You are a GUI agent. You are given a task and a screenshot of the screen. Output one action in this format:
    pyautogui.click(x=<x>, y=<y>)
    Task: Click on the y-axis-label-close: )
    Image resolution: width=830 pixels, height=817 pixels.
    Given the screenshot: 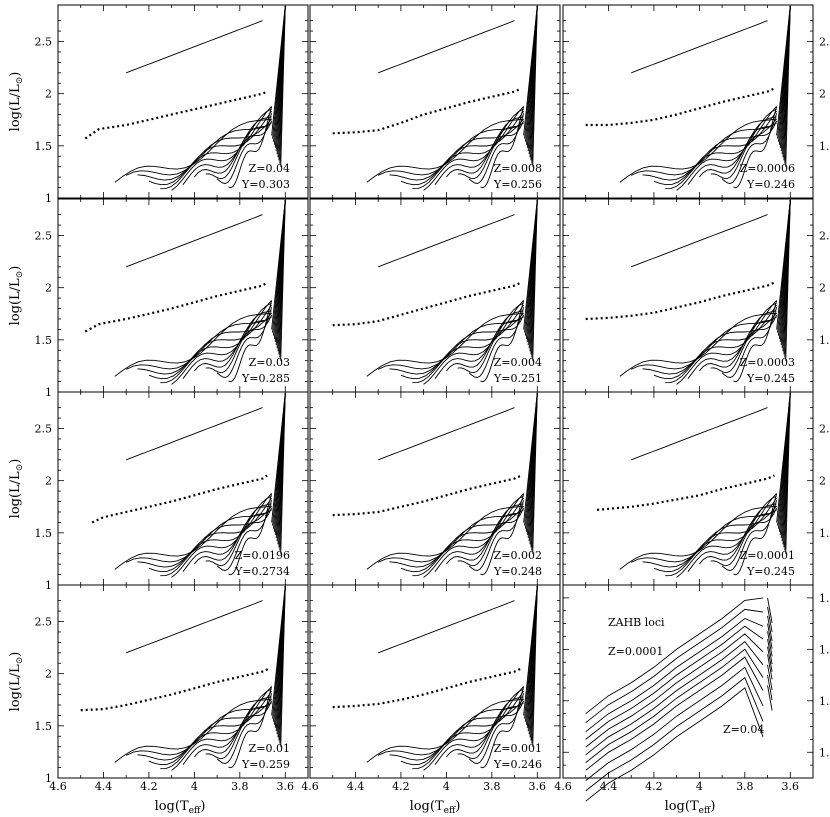 What is the action you would take?
    pyautogui.click(x=15, y=461)
    